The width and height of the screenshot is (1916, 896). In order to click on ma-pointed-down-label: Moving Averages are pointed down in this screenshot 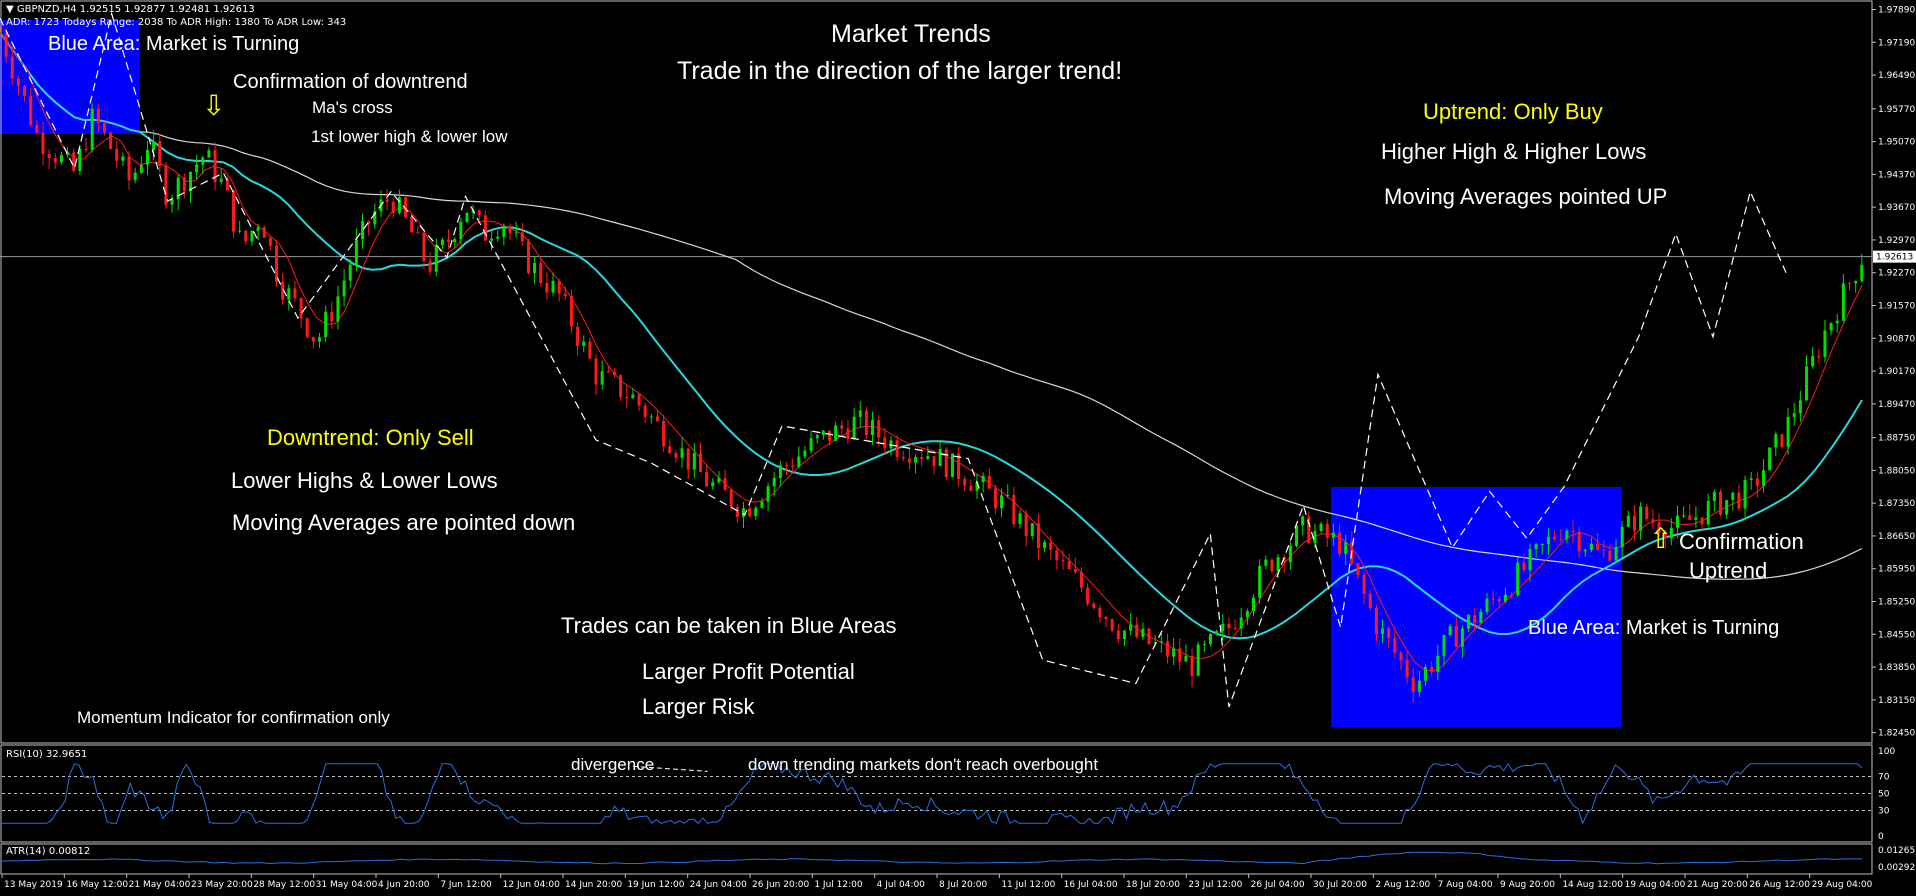, I will do `click(404, 522)`.